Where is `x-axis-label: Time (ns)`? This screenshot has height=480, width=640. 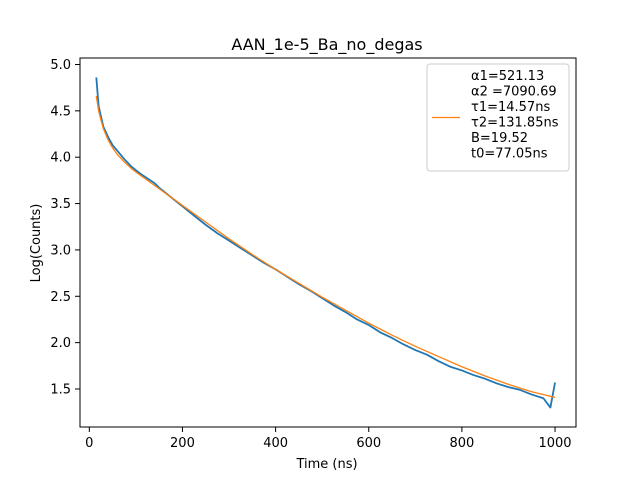 x-axis-label: Time (ns) is located at coordinates (326, 464).